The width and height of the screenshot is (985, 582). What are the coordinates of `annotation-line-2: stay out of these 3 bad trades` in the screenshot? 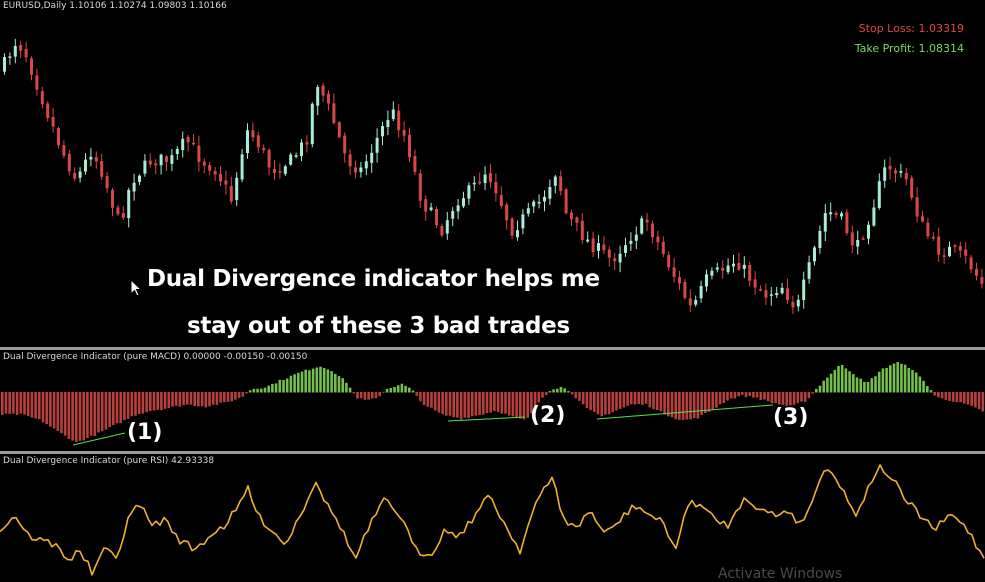 It's located at (378, 326).